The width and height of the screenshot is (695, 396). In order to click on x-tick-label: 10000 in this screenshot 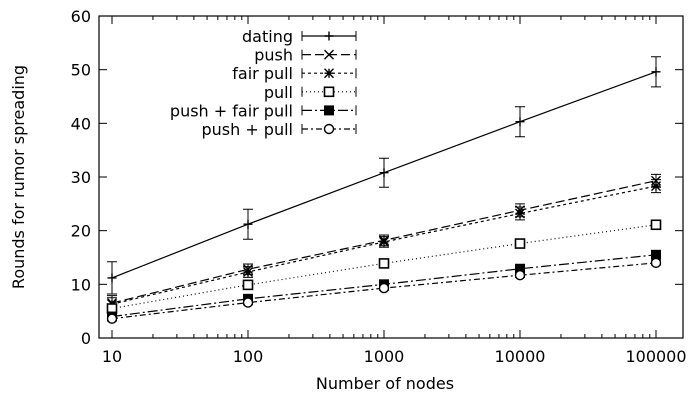, I will do `click(520, 356)`.